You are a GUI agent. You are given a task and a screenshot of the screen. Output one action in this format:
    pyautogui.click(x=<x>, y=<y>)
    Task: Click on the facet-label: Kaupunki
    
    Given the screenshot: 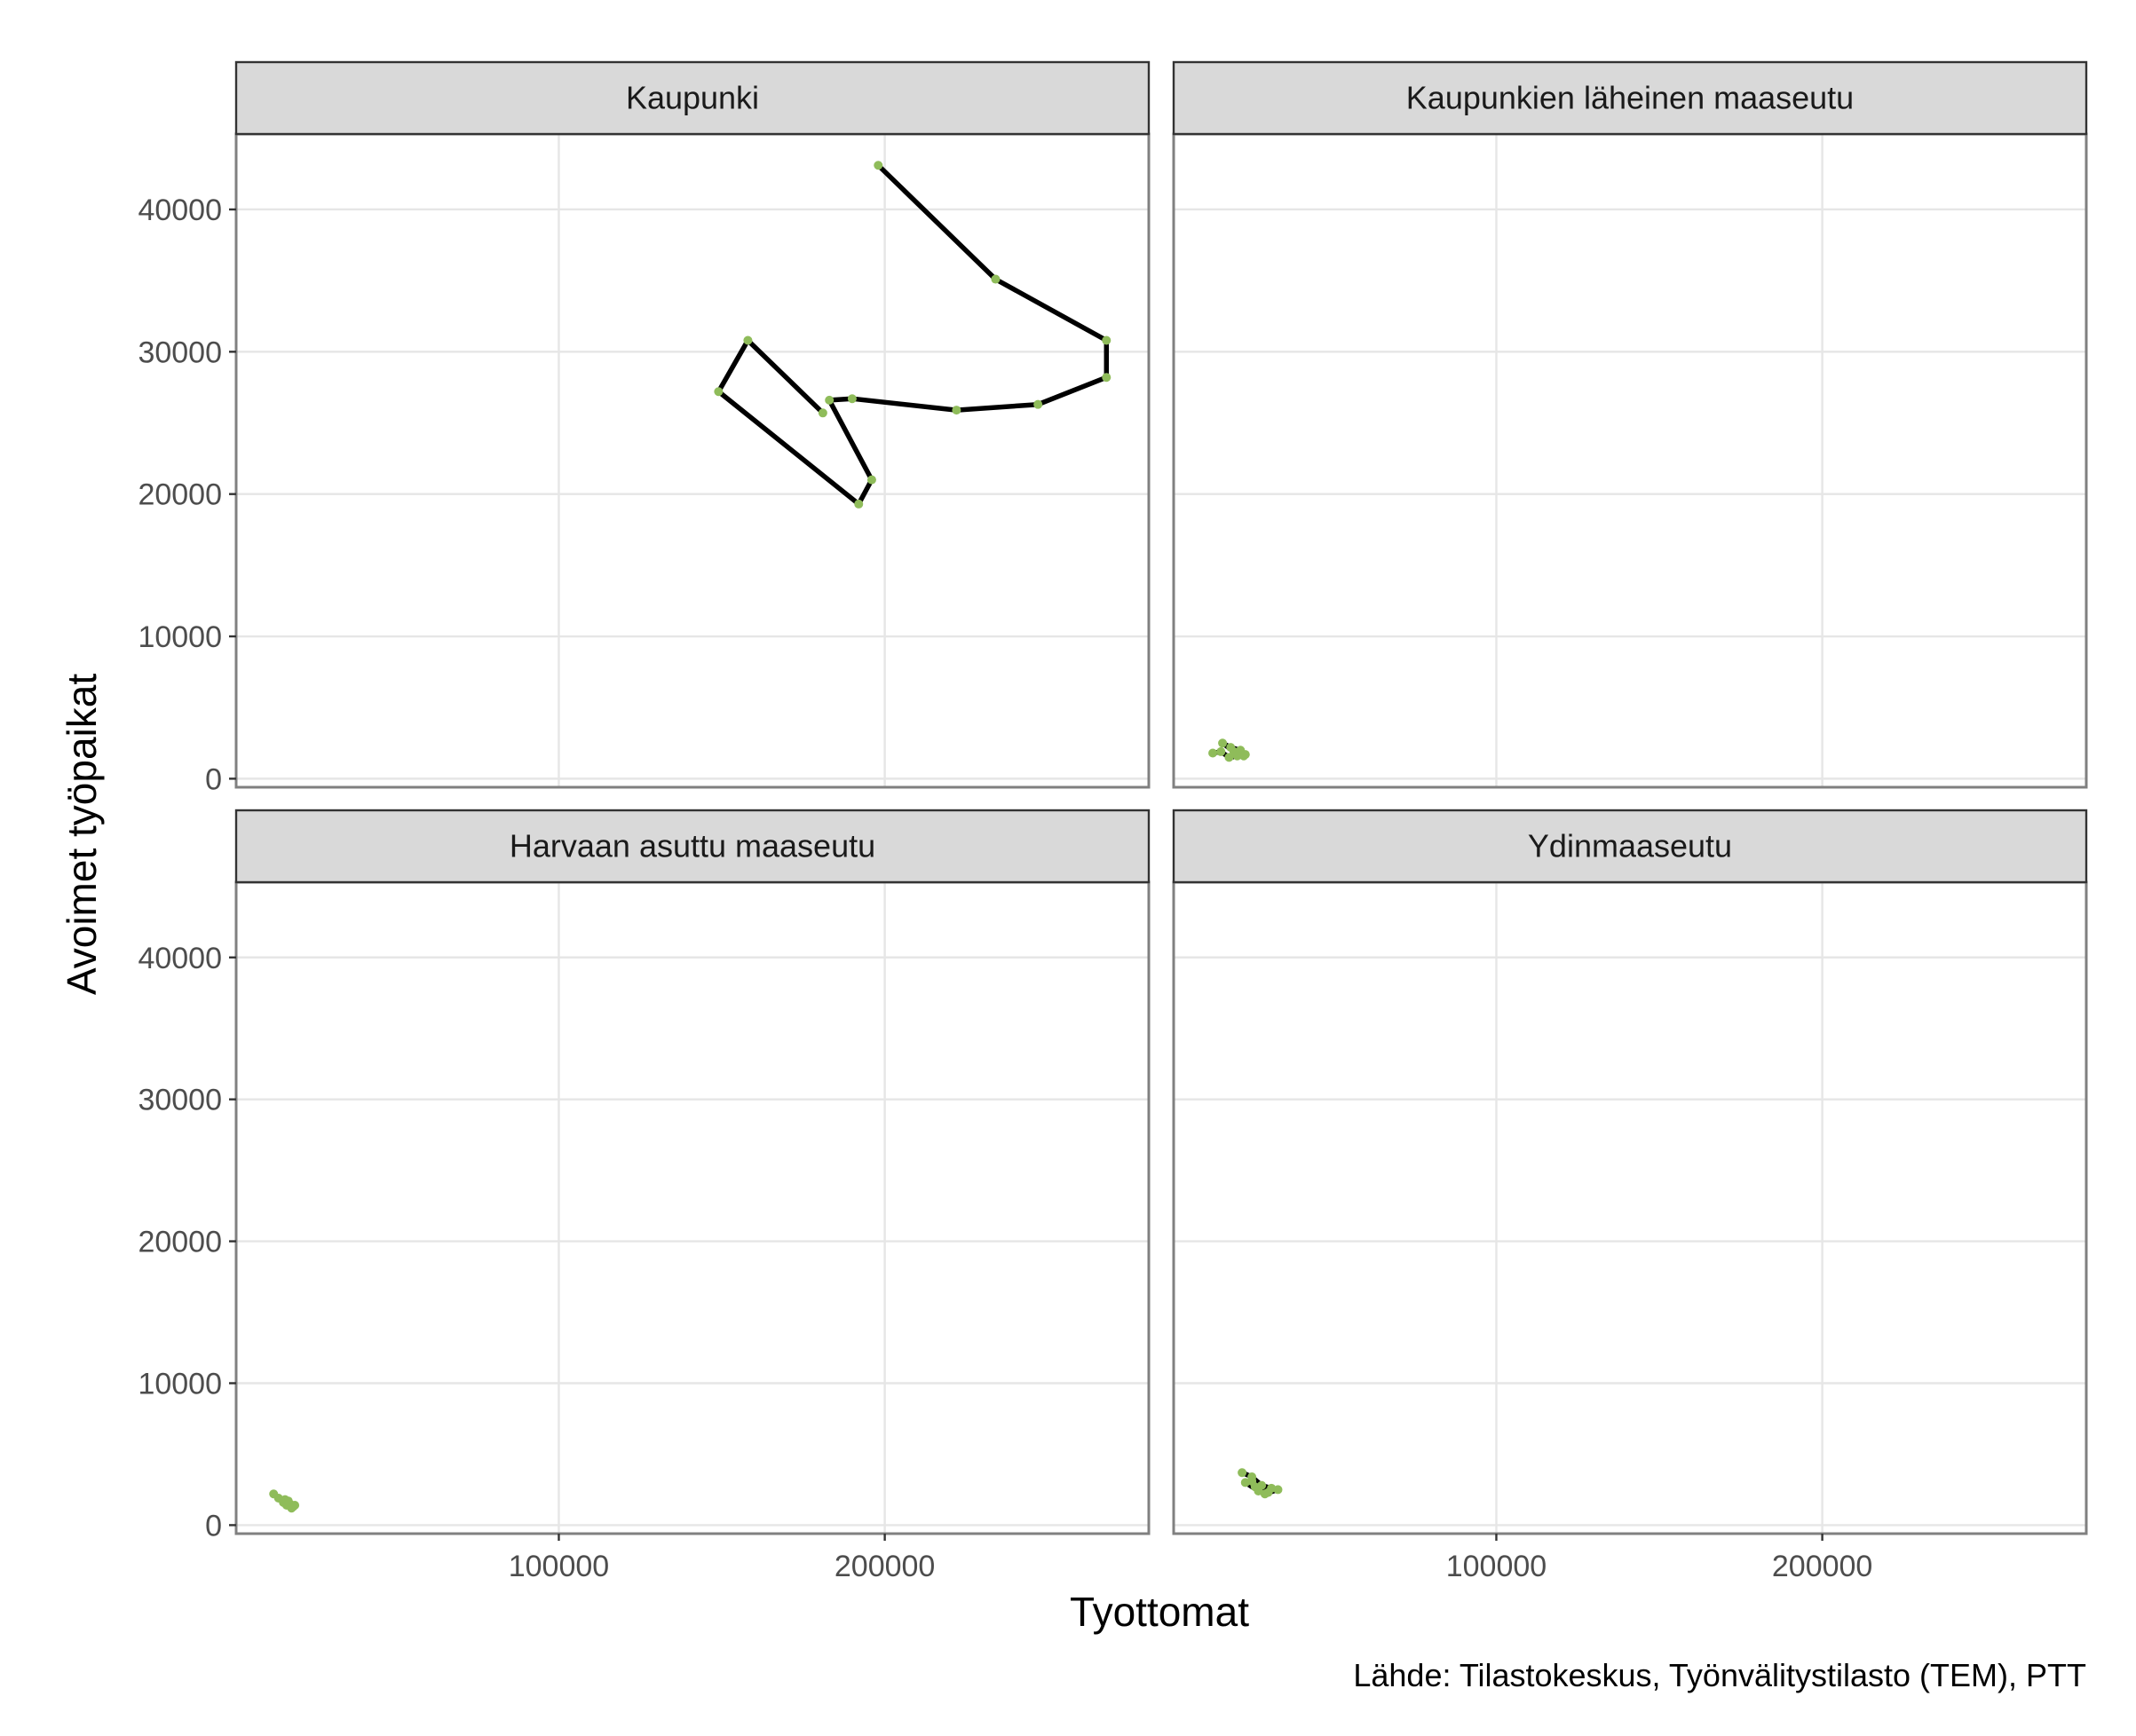 What is the action you would take?
    pyautogui.click(x=692, y=98)
    